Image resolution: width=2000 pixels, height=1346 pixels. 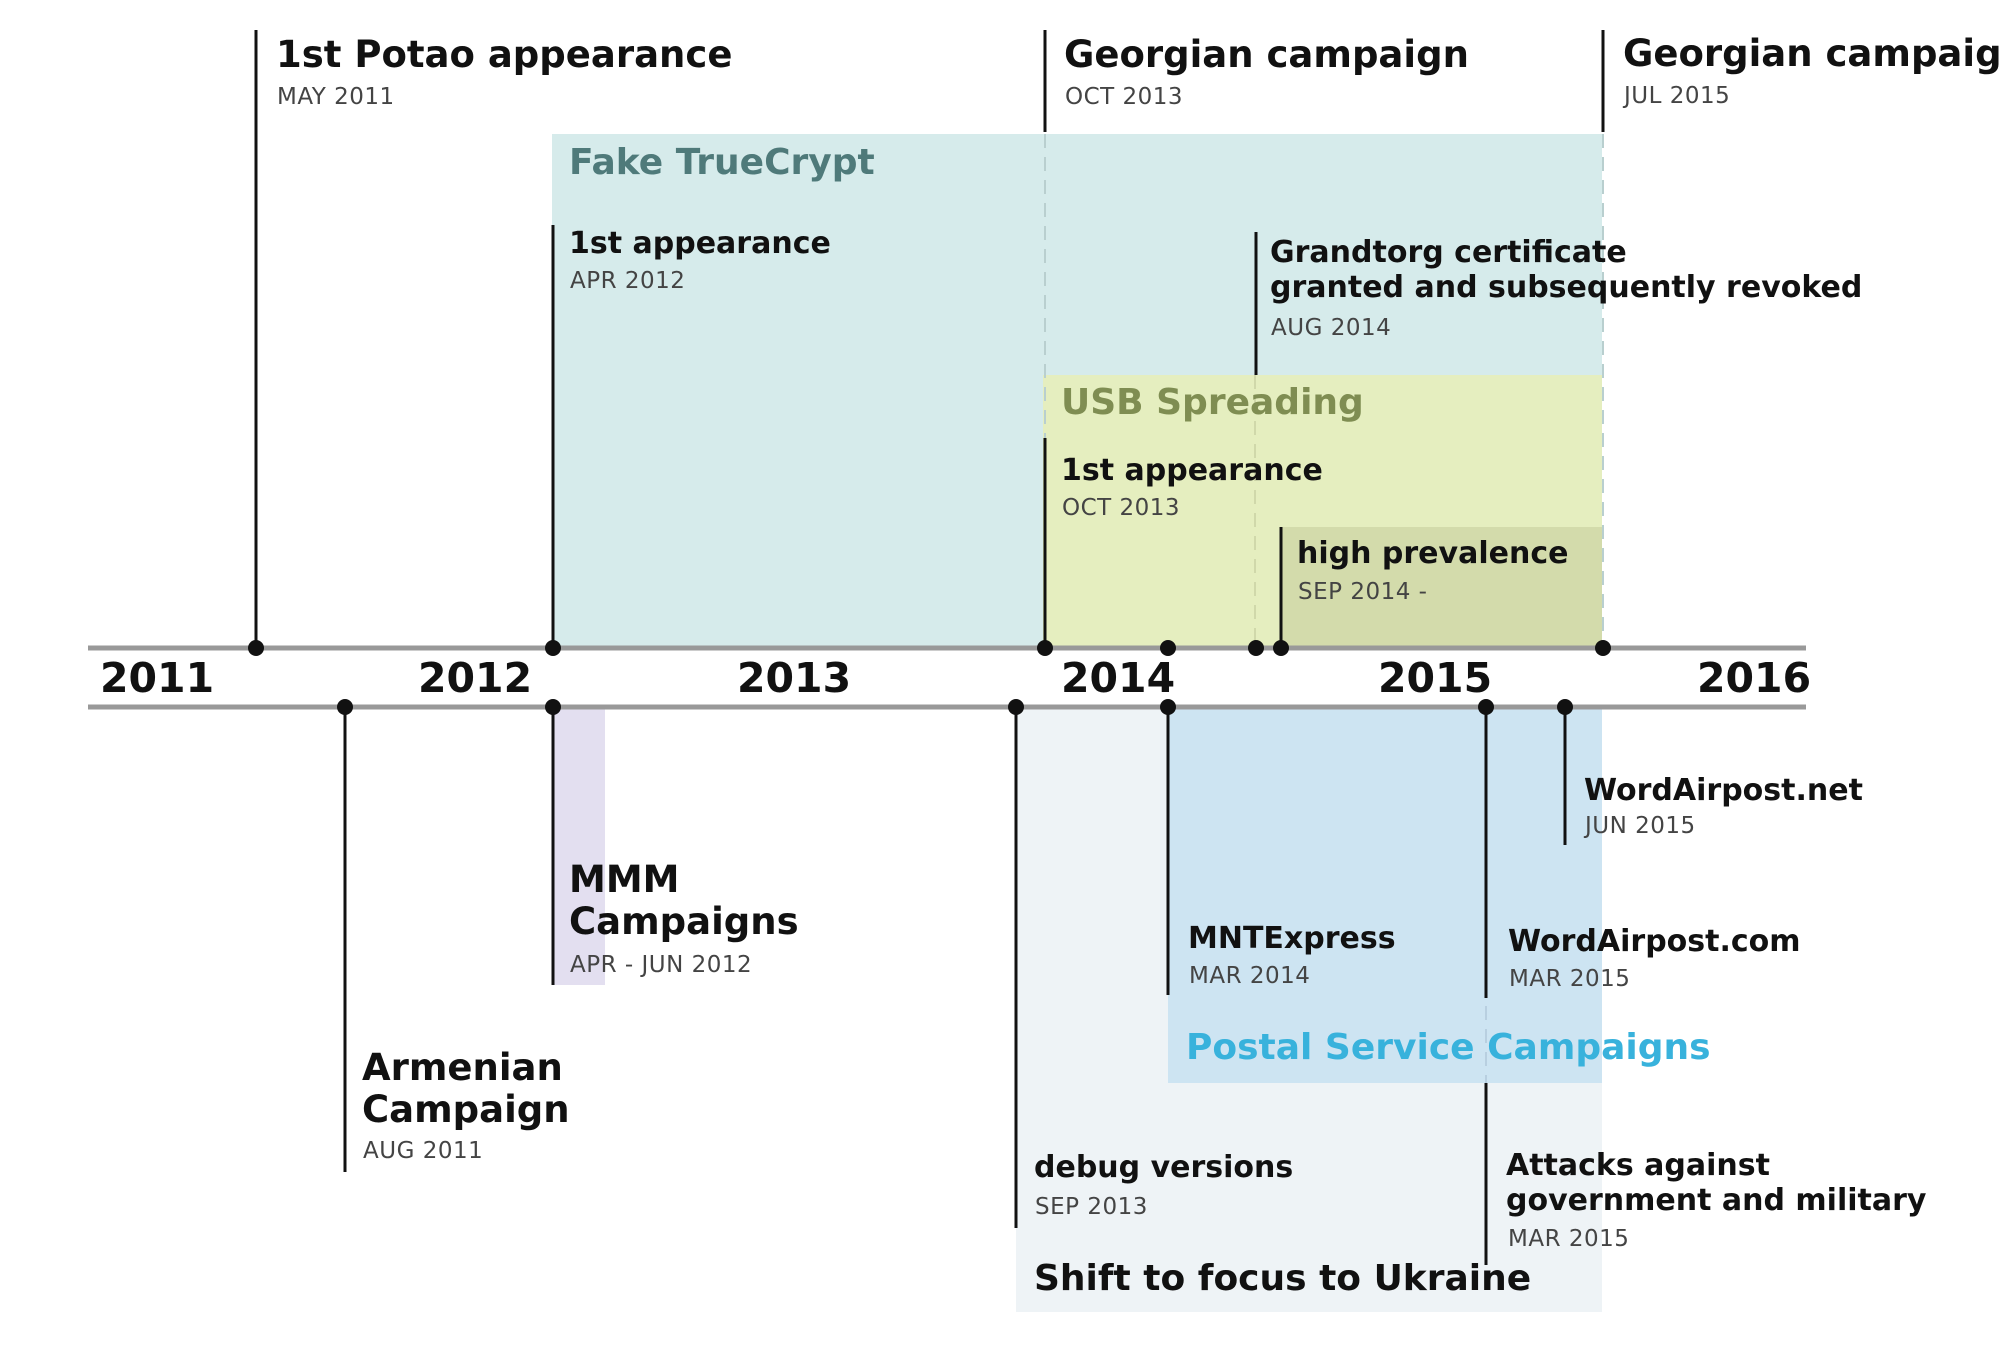 What do you see at coordinates (1638, 1165) in the screenshot?
I see `attacks-title-line1: Attacks against` at bounding box center [1638, 1165].